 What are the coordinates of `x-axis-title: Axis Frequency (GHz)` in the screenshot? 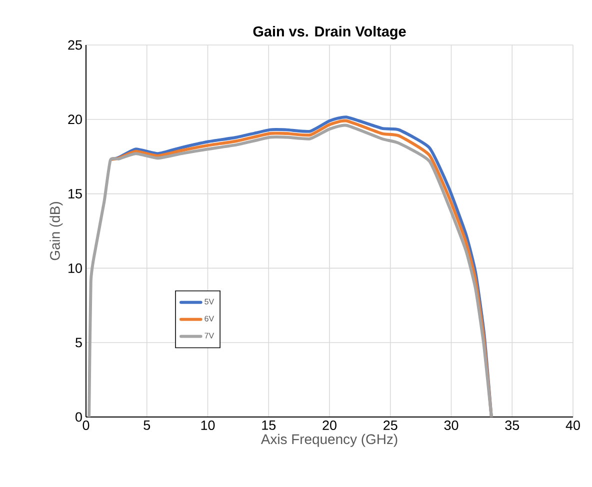 It's located at (329, 440).